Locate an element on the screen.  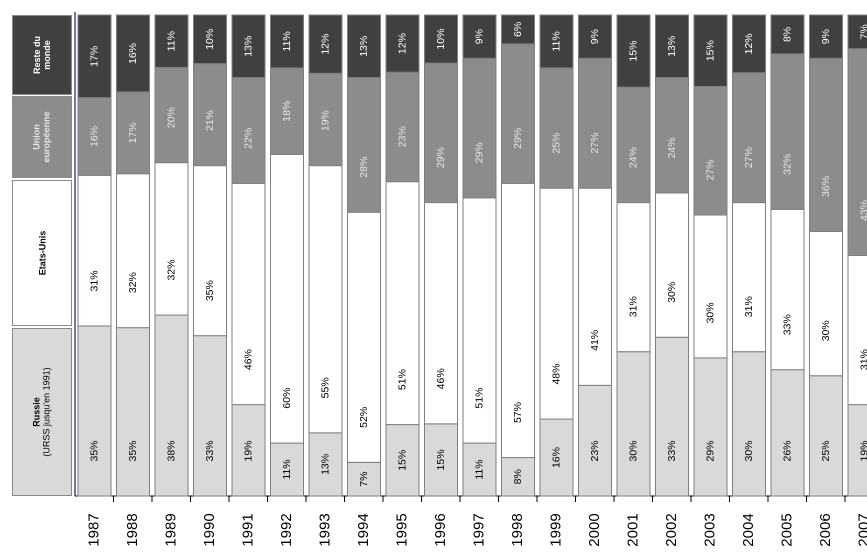
x-tick-label: 2006 is located at coordinates (825, 529).